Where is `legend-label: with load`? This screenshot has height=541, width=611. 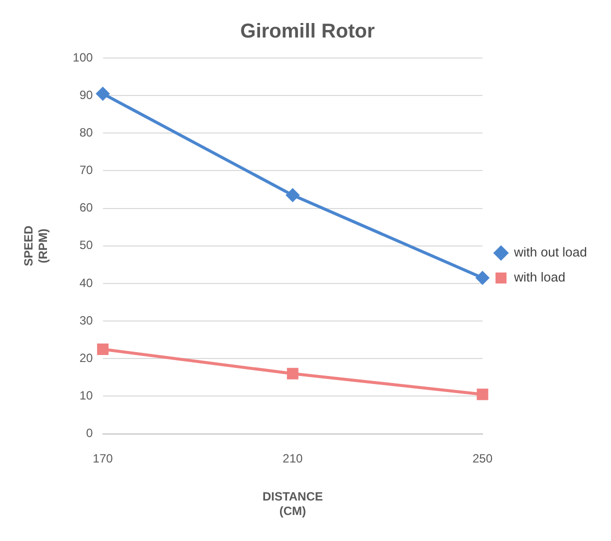 legend-label: with load is located at coordinates (539, 277).